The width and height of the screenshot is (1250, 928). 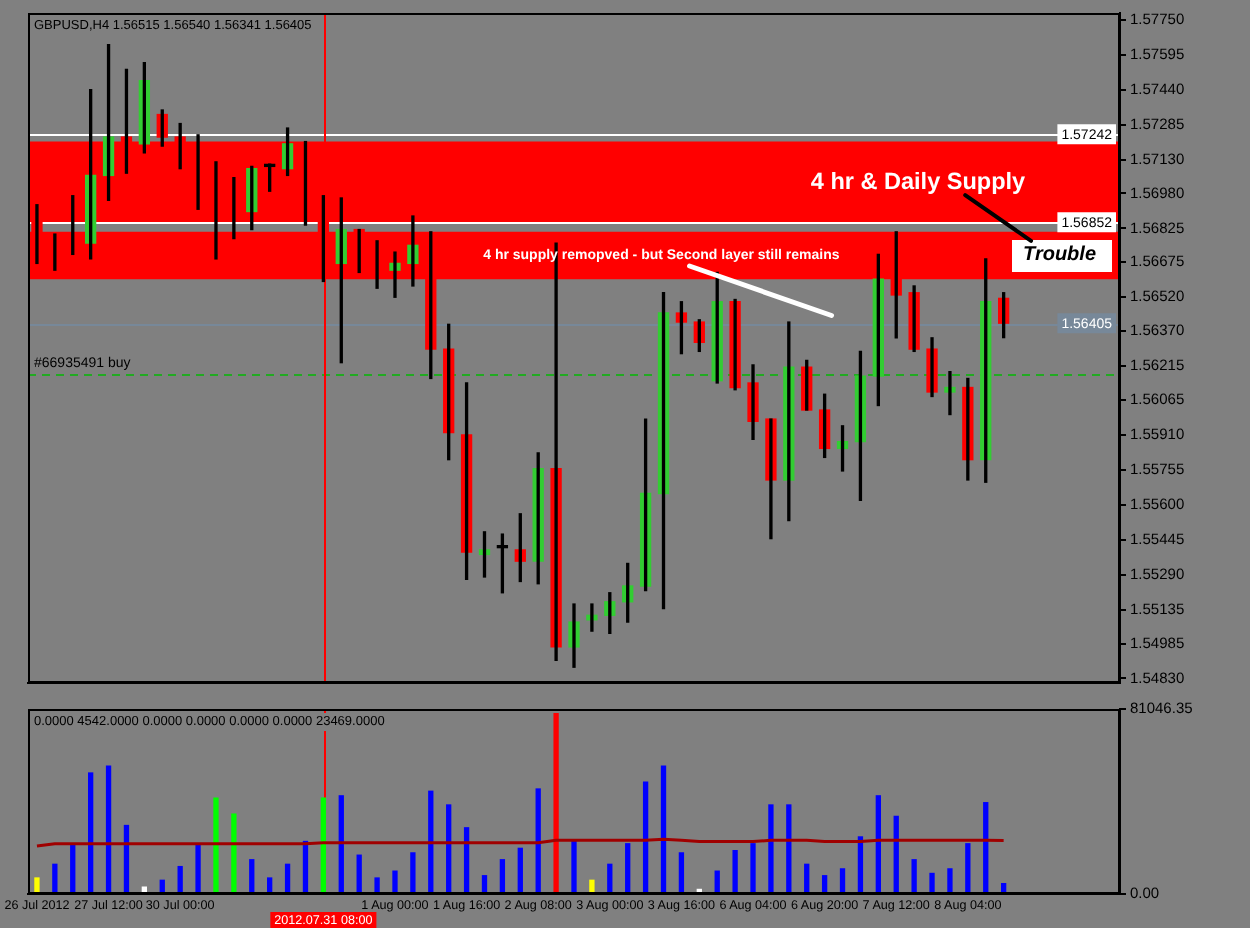 I want to click on band-label: 4 hr & Daily Supply, so click(x=918, y=181).